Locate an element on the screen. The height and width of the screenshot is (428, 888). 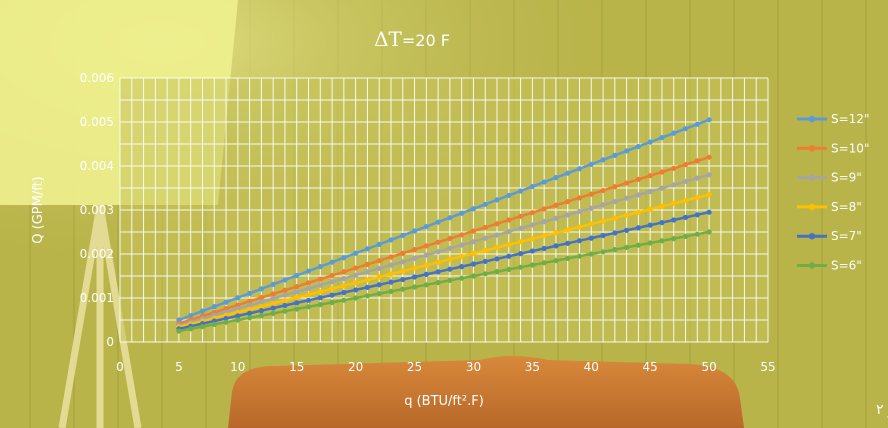
x-tick-label: 10 is located at coordinates (237, 367).